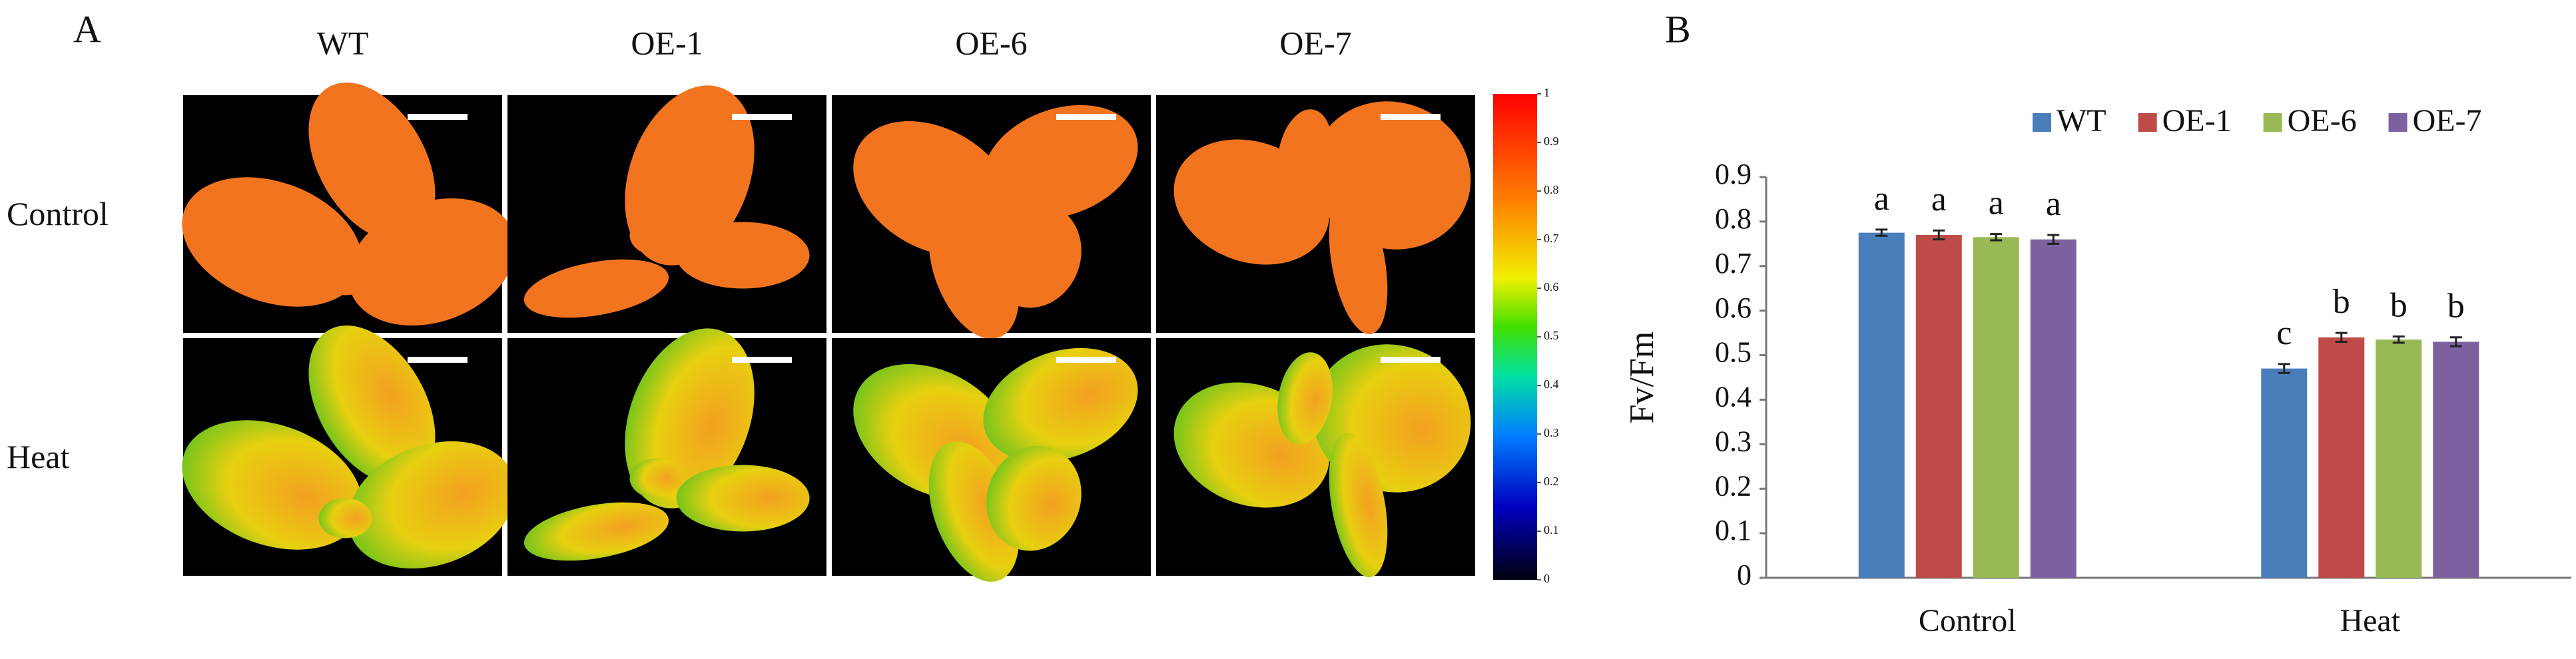 Image resolution: width=2576 pixels, height=659 pixels. What do you see at coordinates (1547, 578) in the screenshot?
I see `colorbar-tick-label: 0` at bounding box center [1547, 578].